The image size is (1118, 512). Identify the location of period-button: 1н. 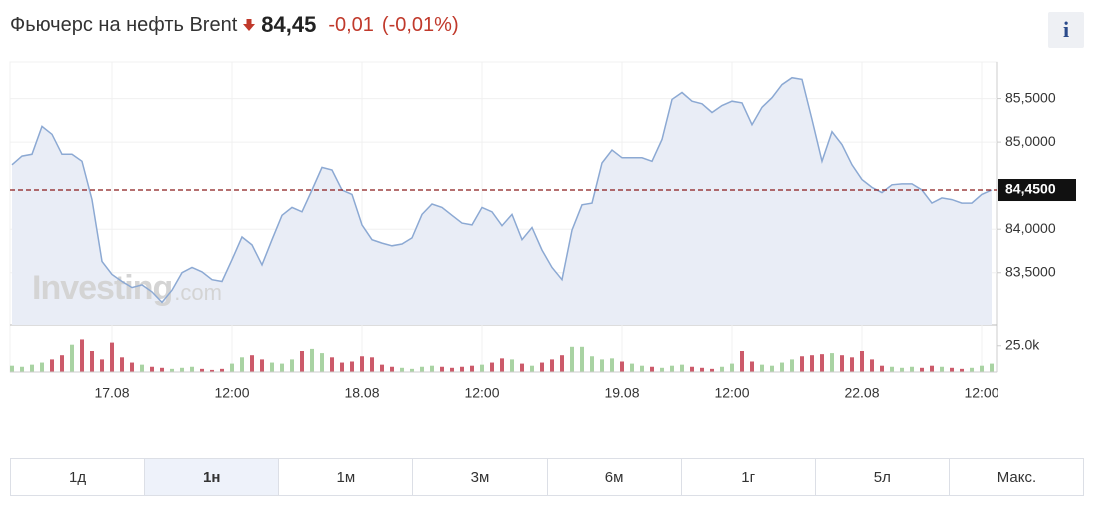
(211, 477).